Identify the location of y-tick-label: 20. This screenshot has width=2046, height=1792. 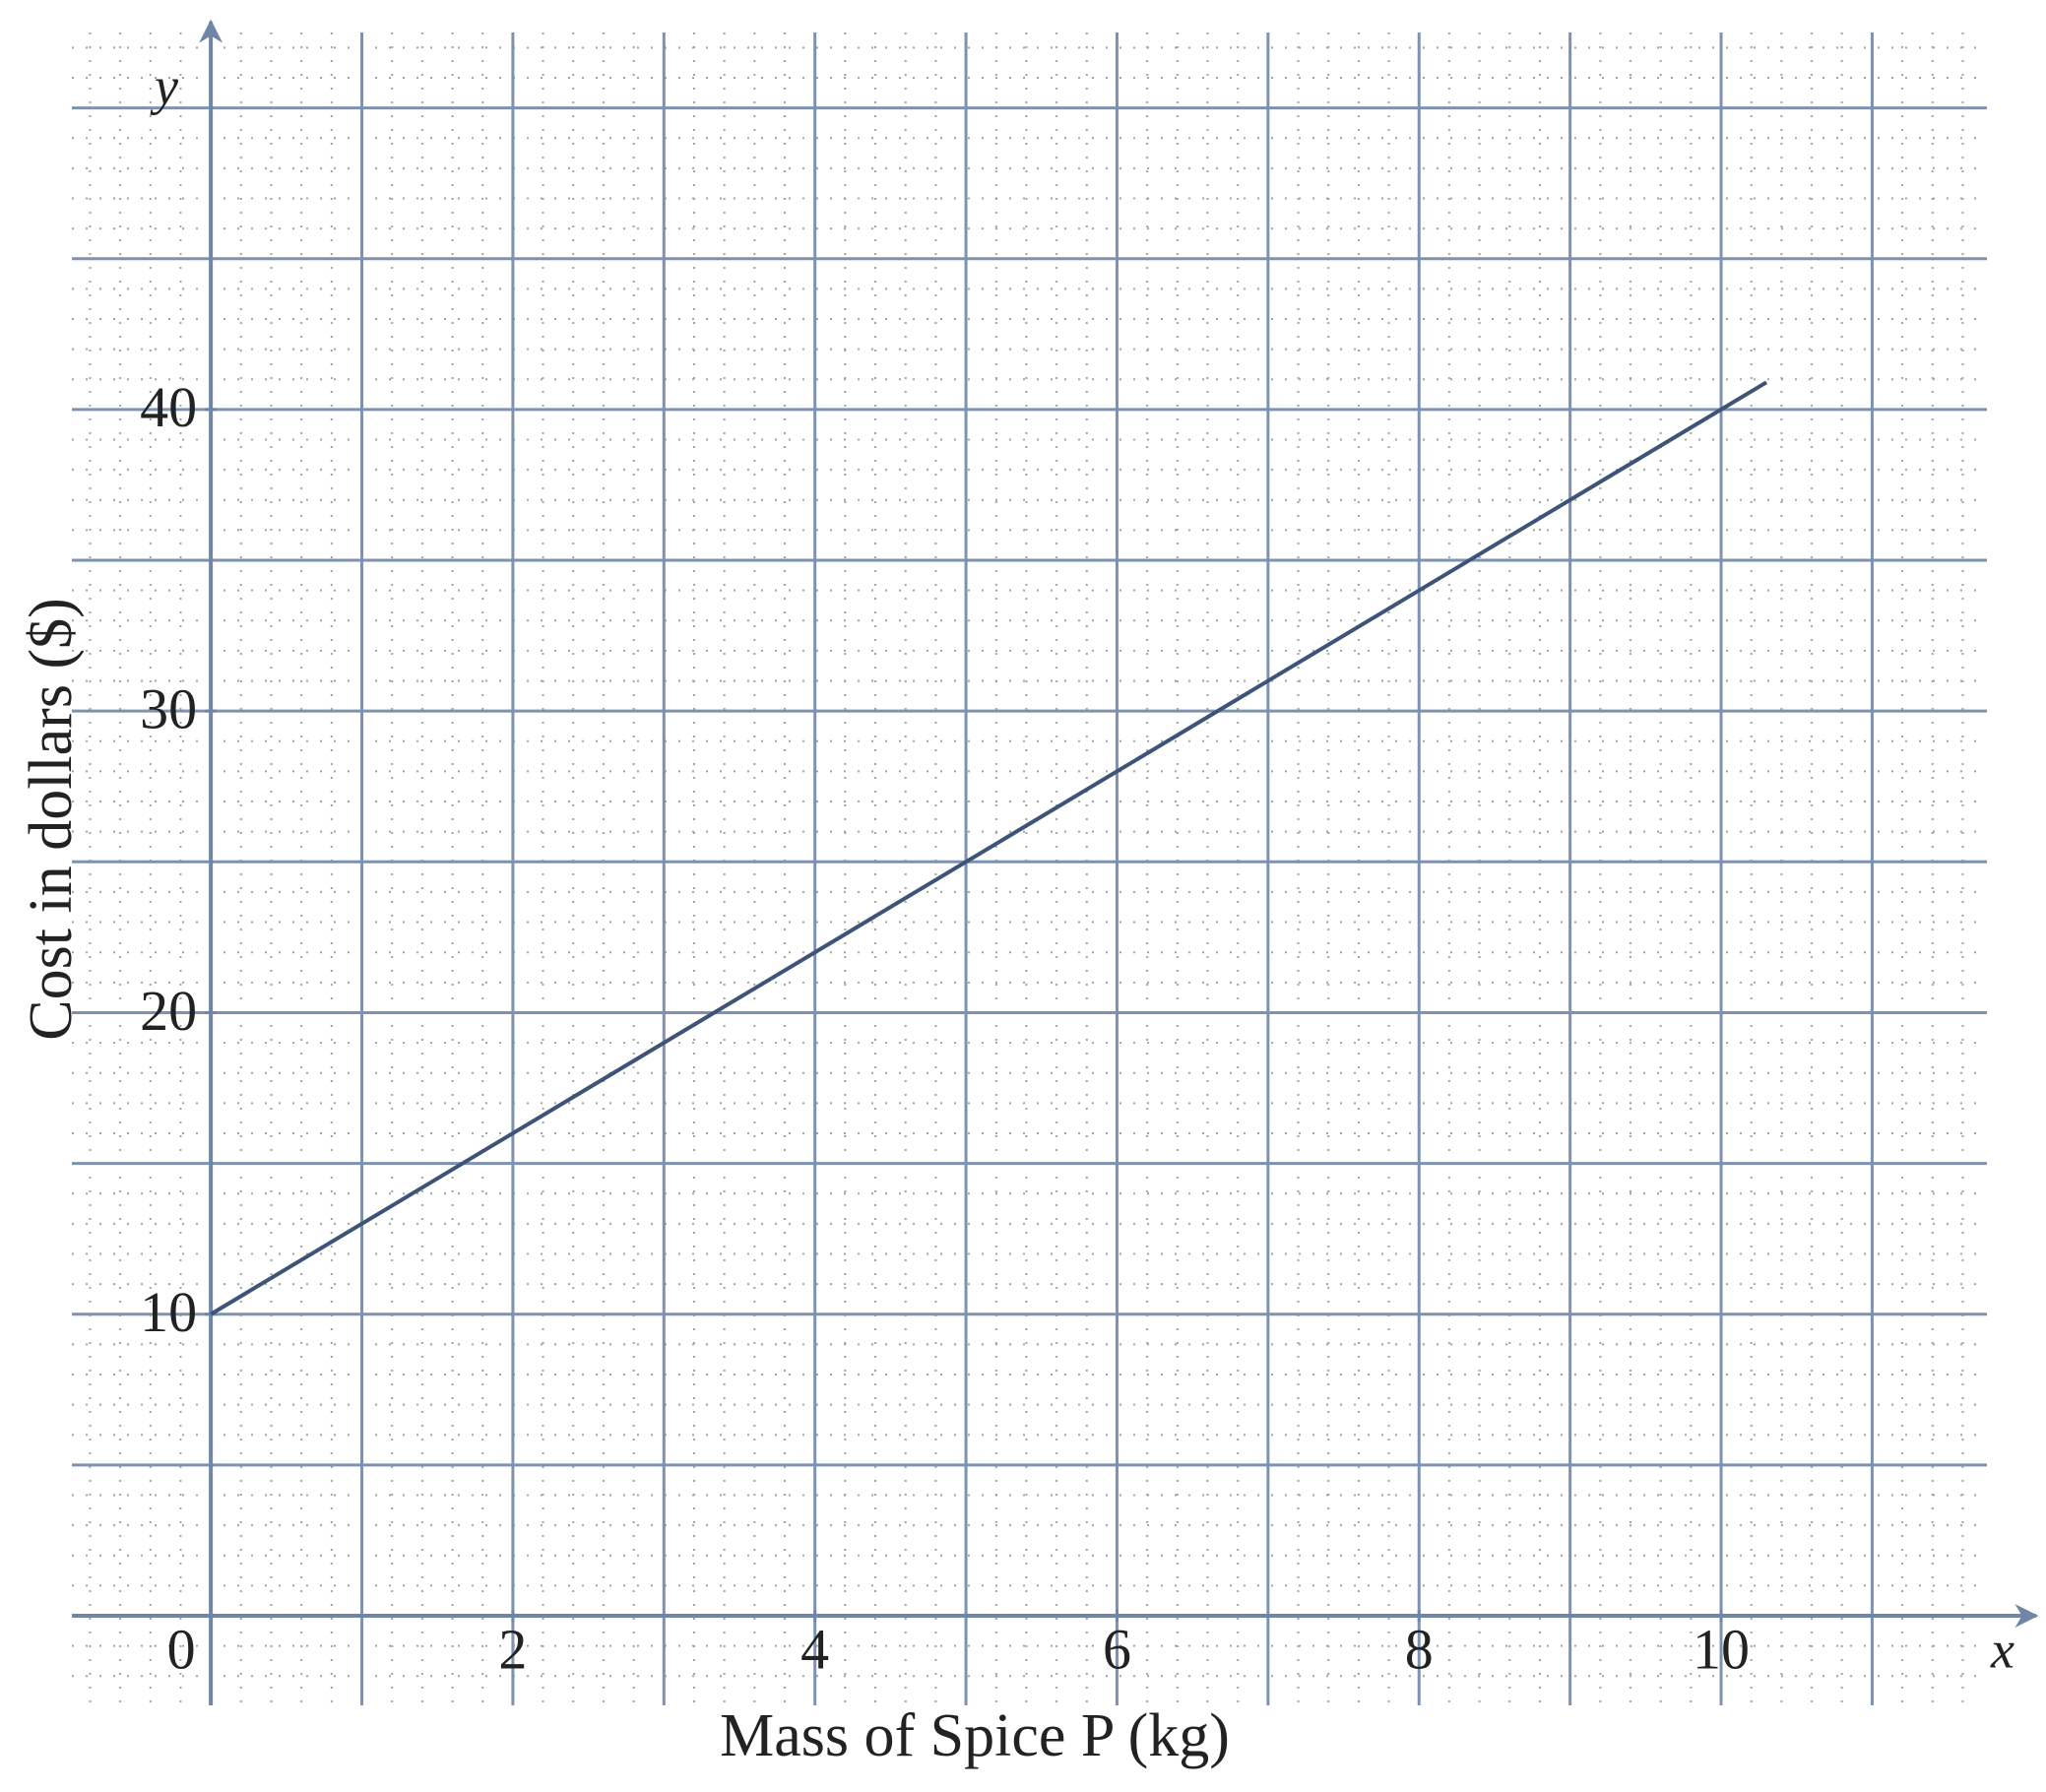
(168, 1011).